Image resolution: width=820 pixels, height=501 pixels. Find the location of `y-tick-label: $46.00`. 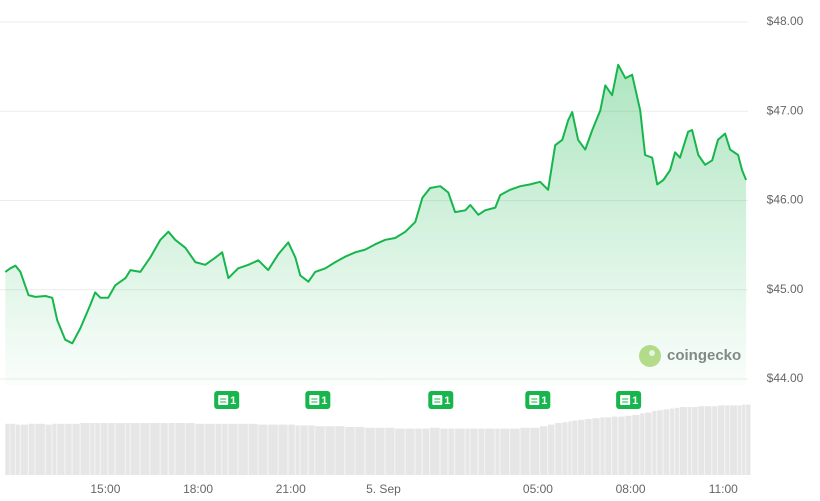

y-tick-label: $46.00 is located at coordinates (785, 200).